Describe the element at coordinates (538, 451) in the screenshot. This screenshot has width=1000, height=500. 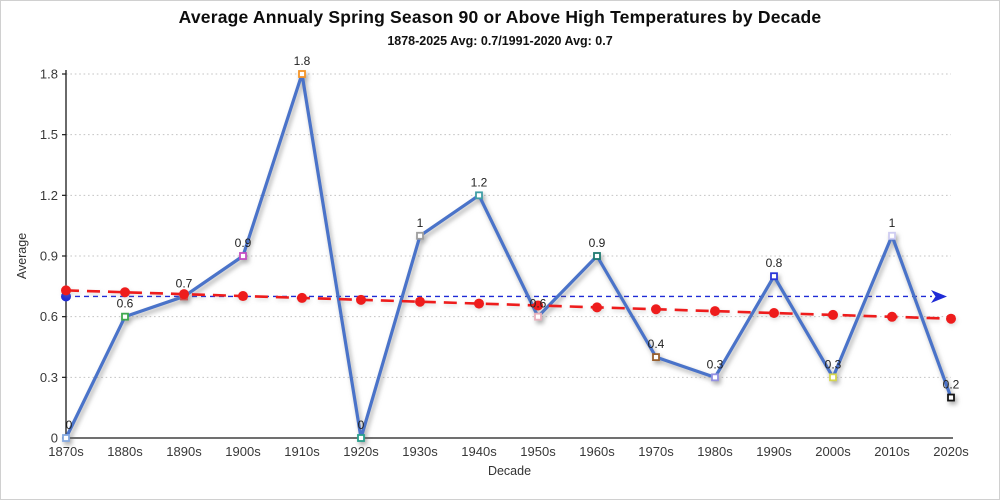
I see `x-tick-label: 1950s` at that location.